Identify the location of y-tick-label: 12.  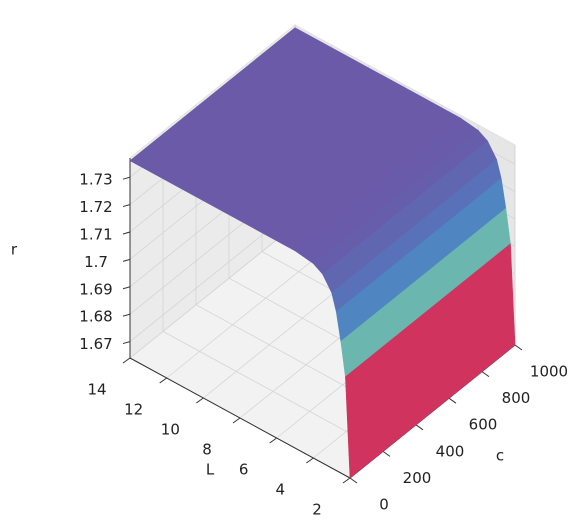
(133, 410).